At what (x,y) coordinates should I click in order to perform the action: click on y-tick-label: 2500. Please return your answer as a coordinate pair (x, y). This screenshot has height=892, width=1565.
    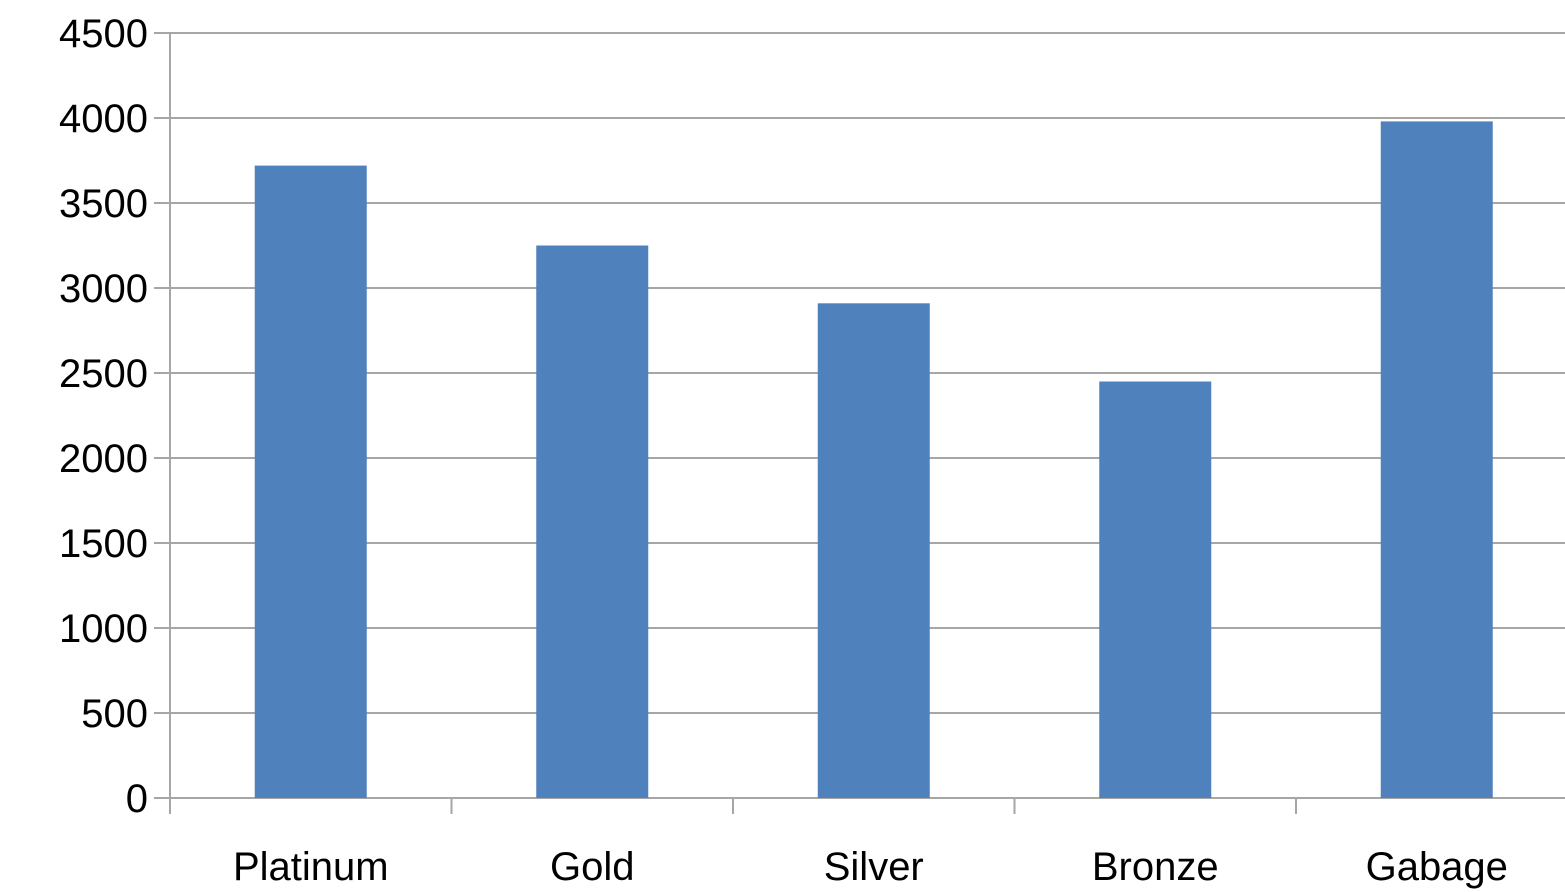
    Looking at the image, I should click on (103, 374).